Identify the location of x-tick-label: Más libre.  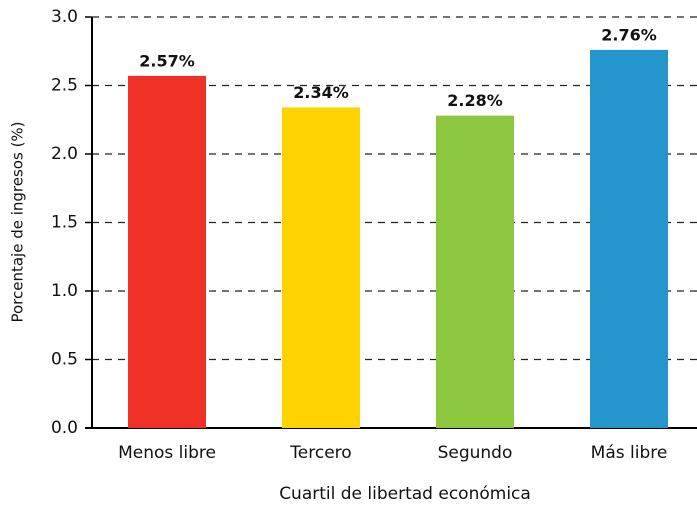
(629, 453).